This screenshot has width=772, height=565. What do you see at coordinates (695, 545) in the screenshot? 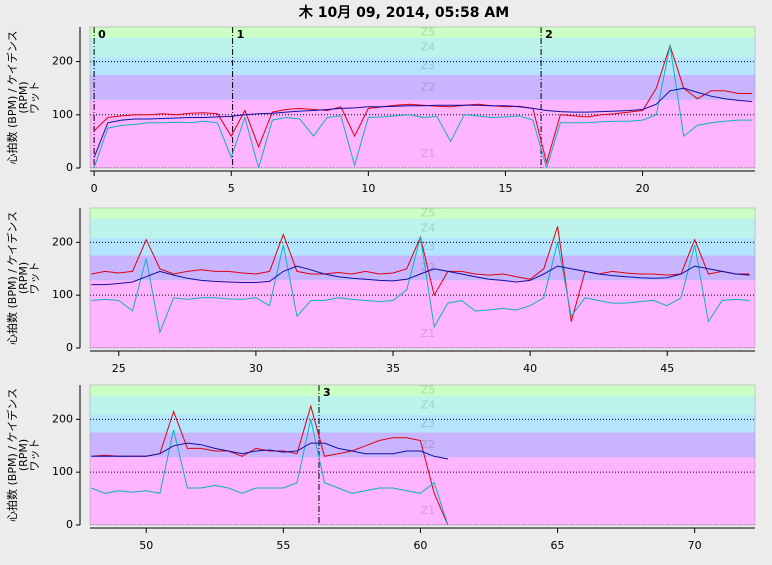
I see `x-tick-label: 70` at bounding box center [695, 545].